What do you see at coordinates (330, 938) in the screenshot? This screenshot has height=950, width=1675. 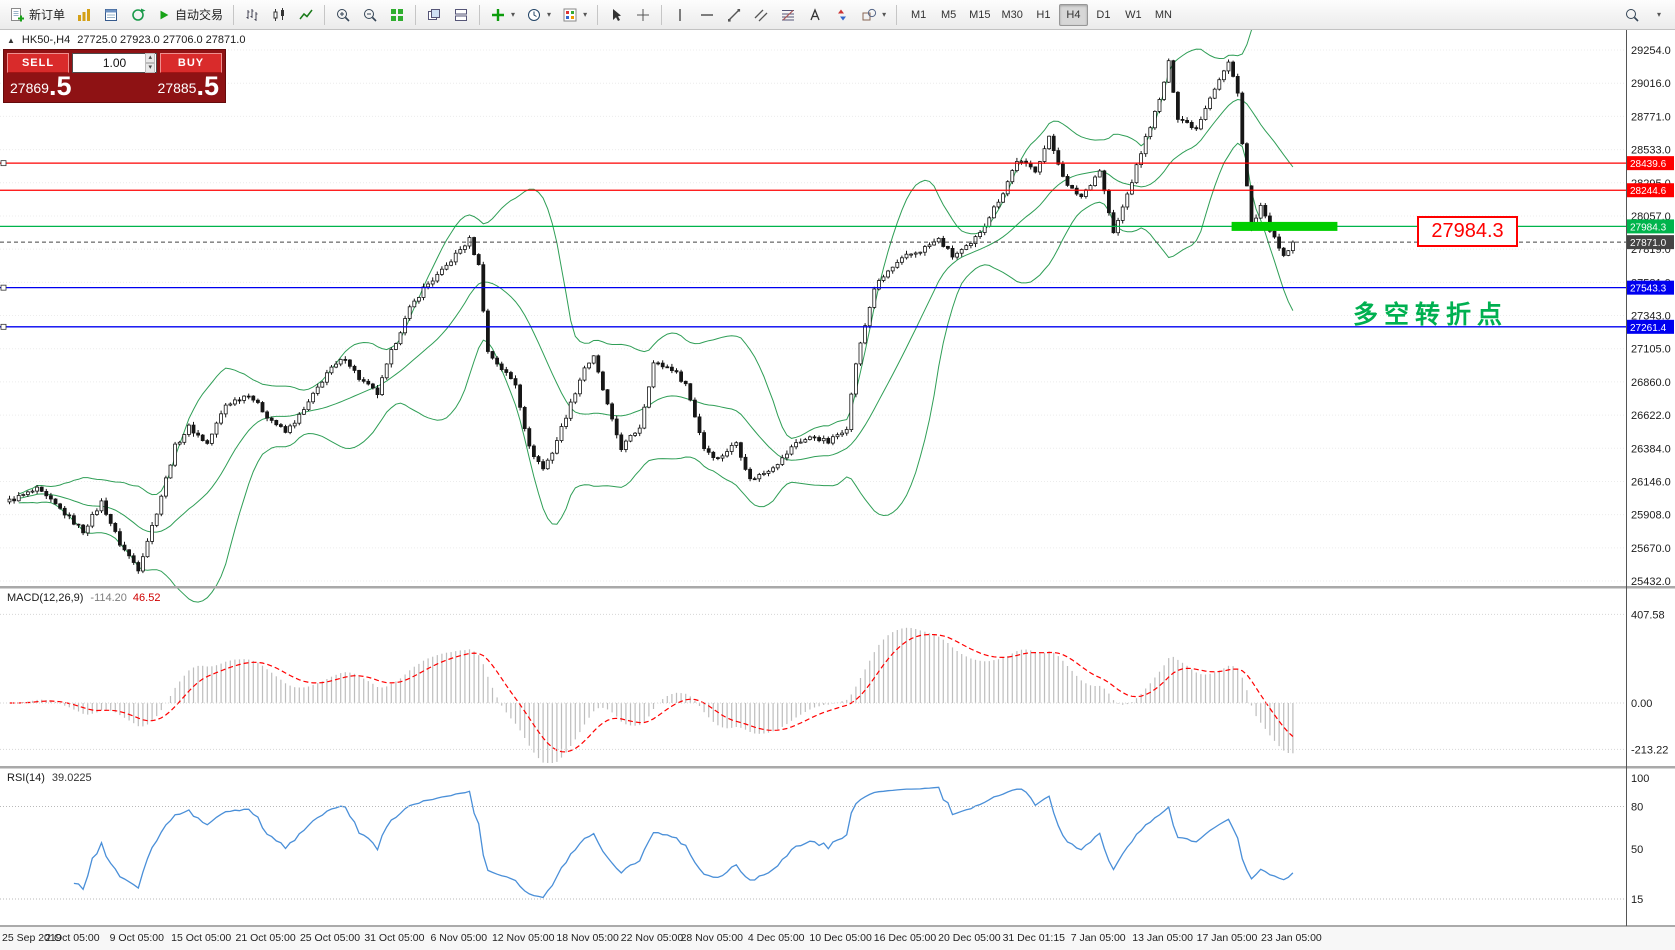 I see `time-axis-label: 25 Oct 05:00` at bounding box center [330, 938].